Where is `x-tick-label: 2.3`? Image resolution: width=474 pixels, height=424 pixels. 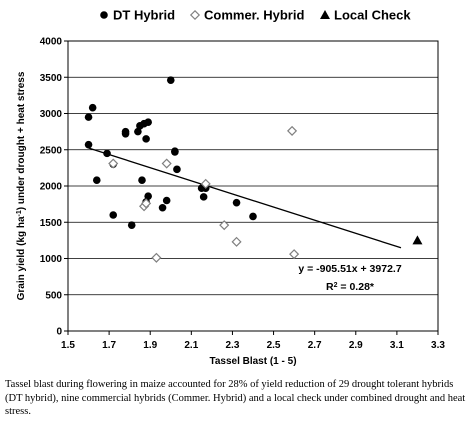
x-tick-label: 2.3 is located at coordinates (232, 345).